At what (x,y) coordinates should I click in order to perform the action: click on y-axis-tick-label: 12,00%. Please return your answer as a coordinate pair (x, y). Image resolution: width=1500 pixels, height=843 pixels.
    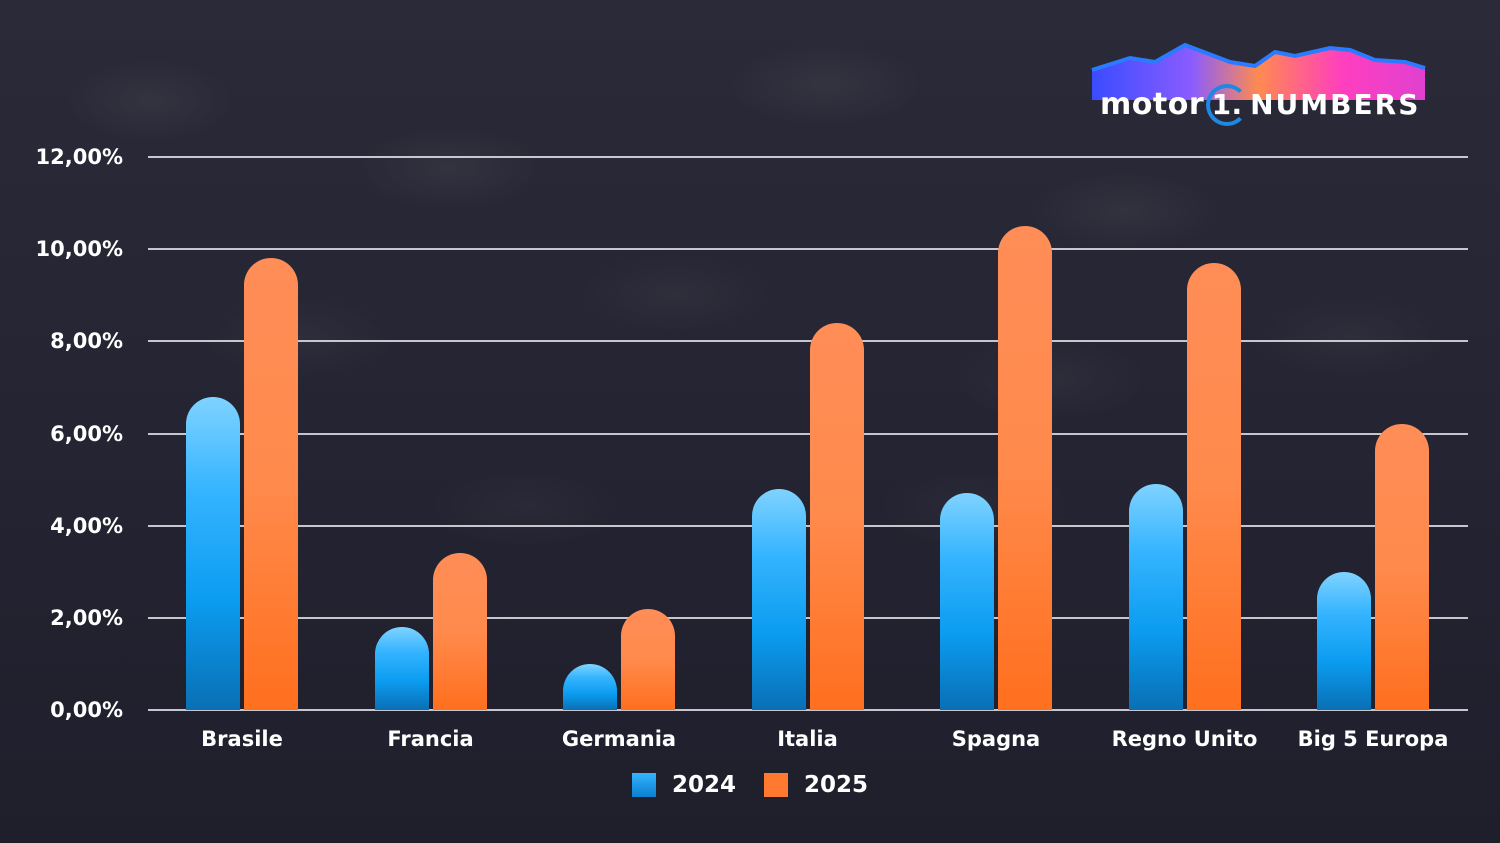
    Looking at the image, I should click on (79, 157).